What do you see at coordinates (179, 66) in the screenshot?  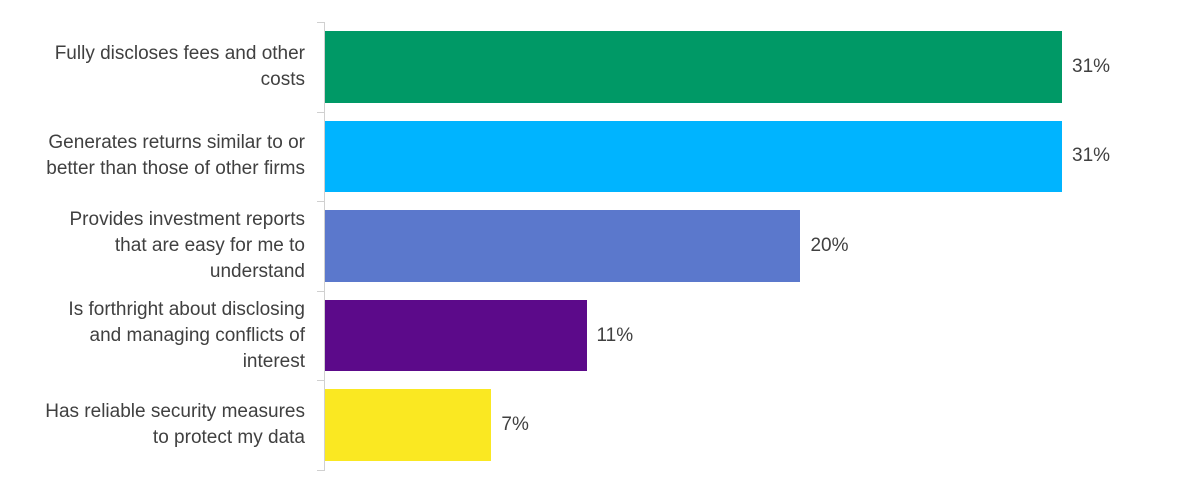 I see `category-label: Fully discloses fees and other costs` at bounding box center [179, 66].